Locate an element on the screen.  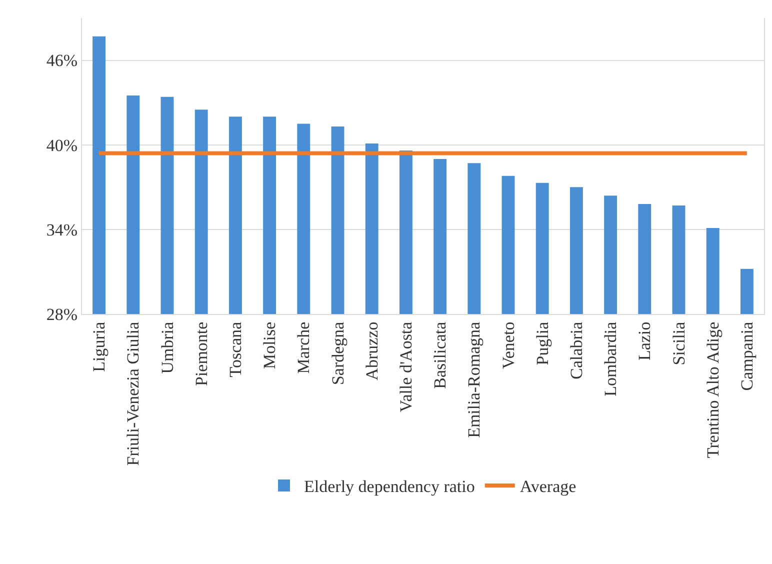
x-tick-label: Umbria is located at coordinates (167, 347).